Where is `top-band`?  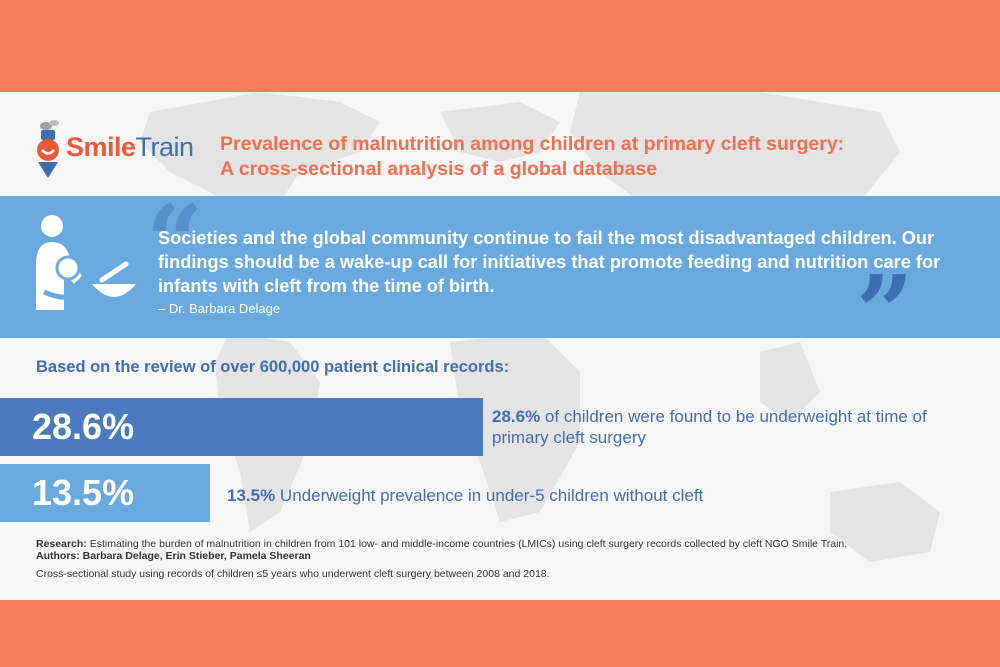
top-band is located at coordinates (500, 46).